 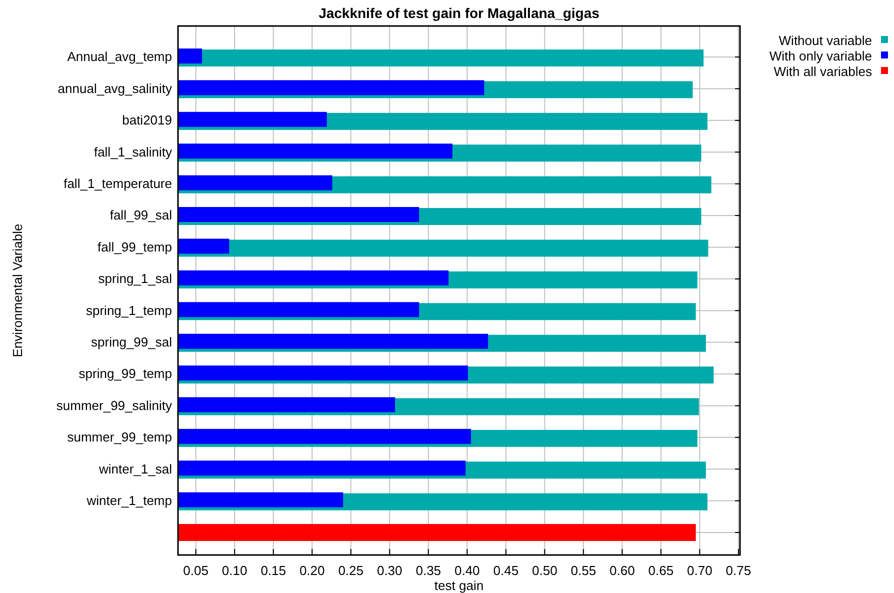 What do you see at coordinates (699, 570) in the screenshot?
I see `x-tick-label: 0.70` at bounding box center [699, 570].